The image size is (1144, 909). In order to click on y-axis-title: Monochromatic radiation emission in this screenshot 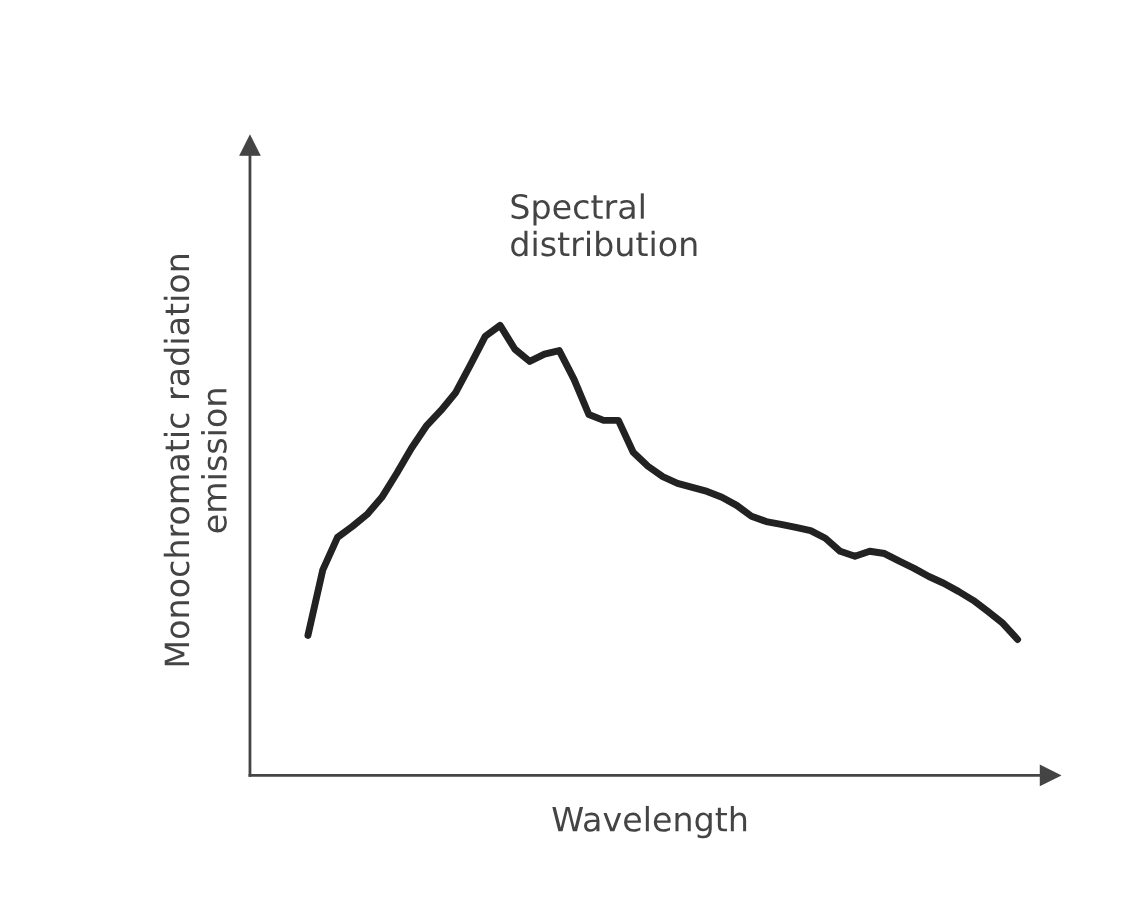, I will do `click(195, 460)`.